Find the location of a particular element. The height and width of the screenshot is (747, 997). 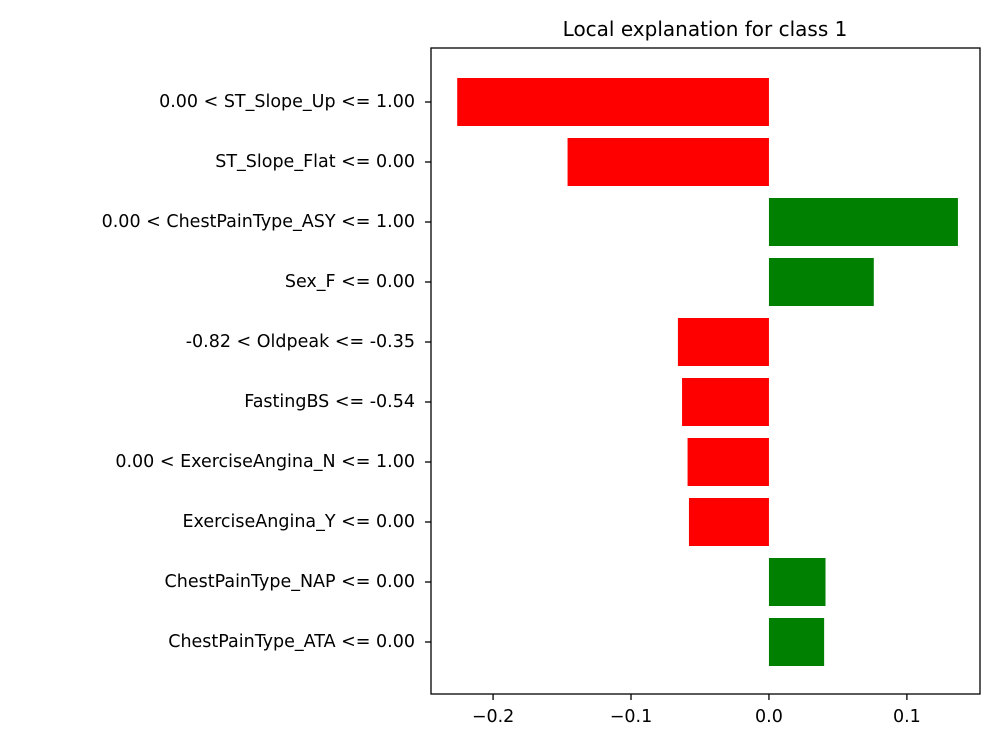

x-ticks: −0.2 −0.1 0.0 0.1 is located at coordinates (696, 710).